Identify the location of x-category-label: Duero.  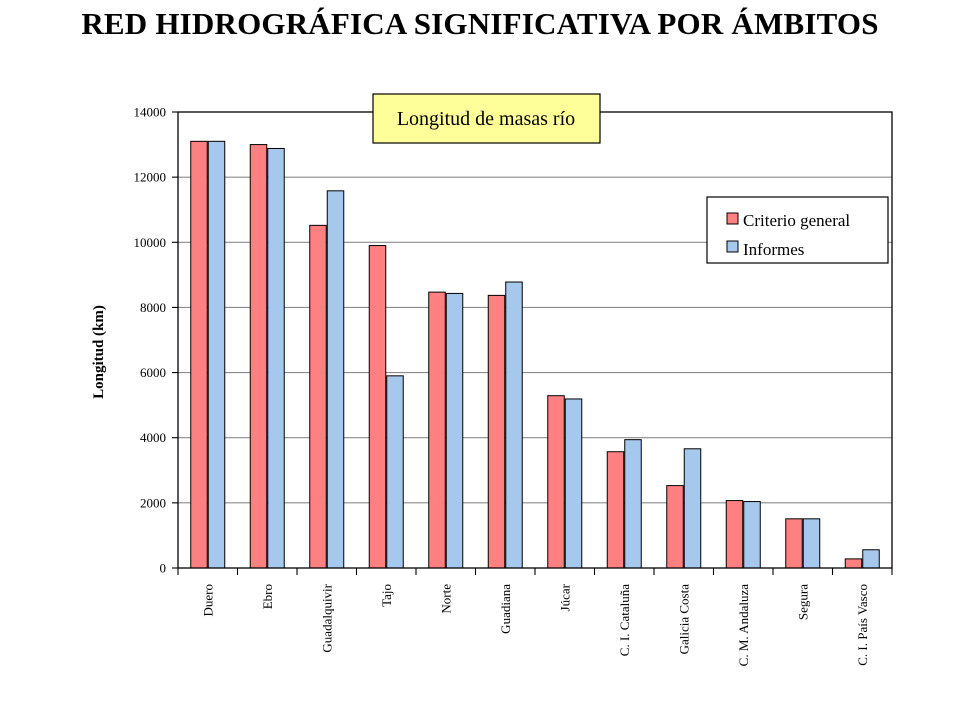
(207, 600).